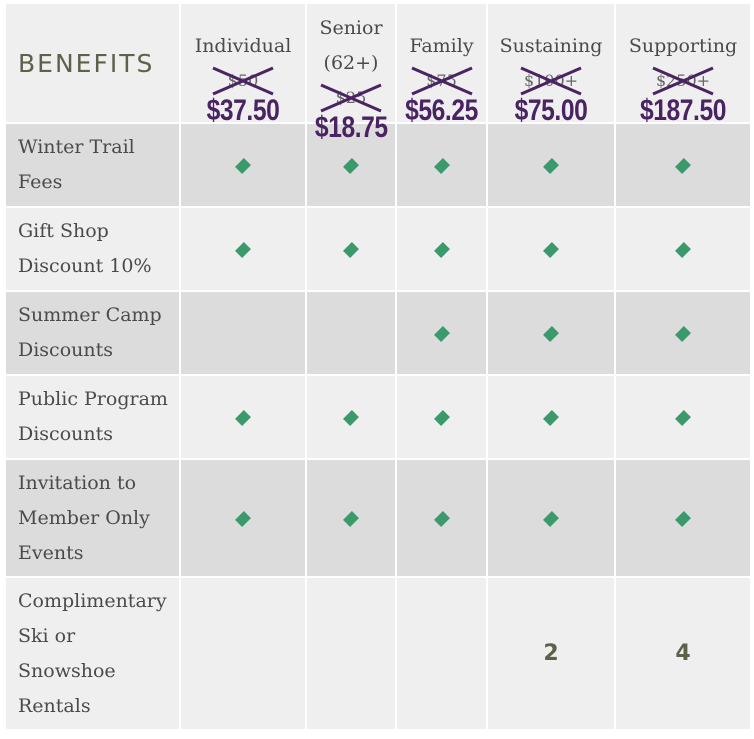 The image size is (754, 739). I want to click on benefit-label: Public Program Discounts, so click(92, 417).